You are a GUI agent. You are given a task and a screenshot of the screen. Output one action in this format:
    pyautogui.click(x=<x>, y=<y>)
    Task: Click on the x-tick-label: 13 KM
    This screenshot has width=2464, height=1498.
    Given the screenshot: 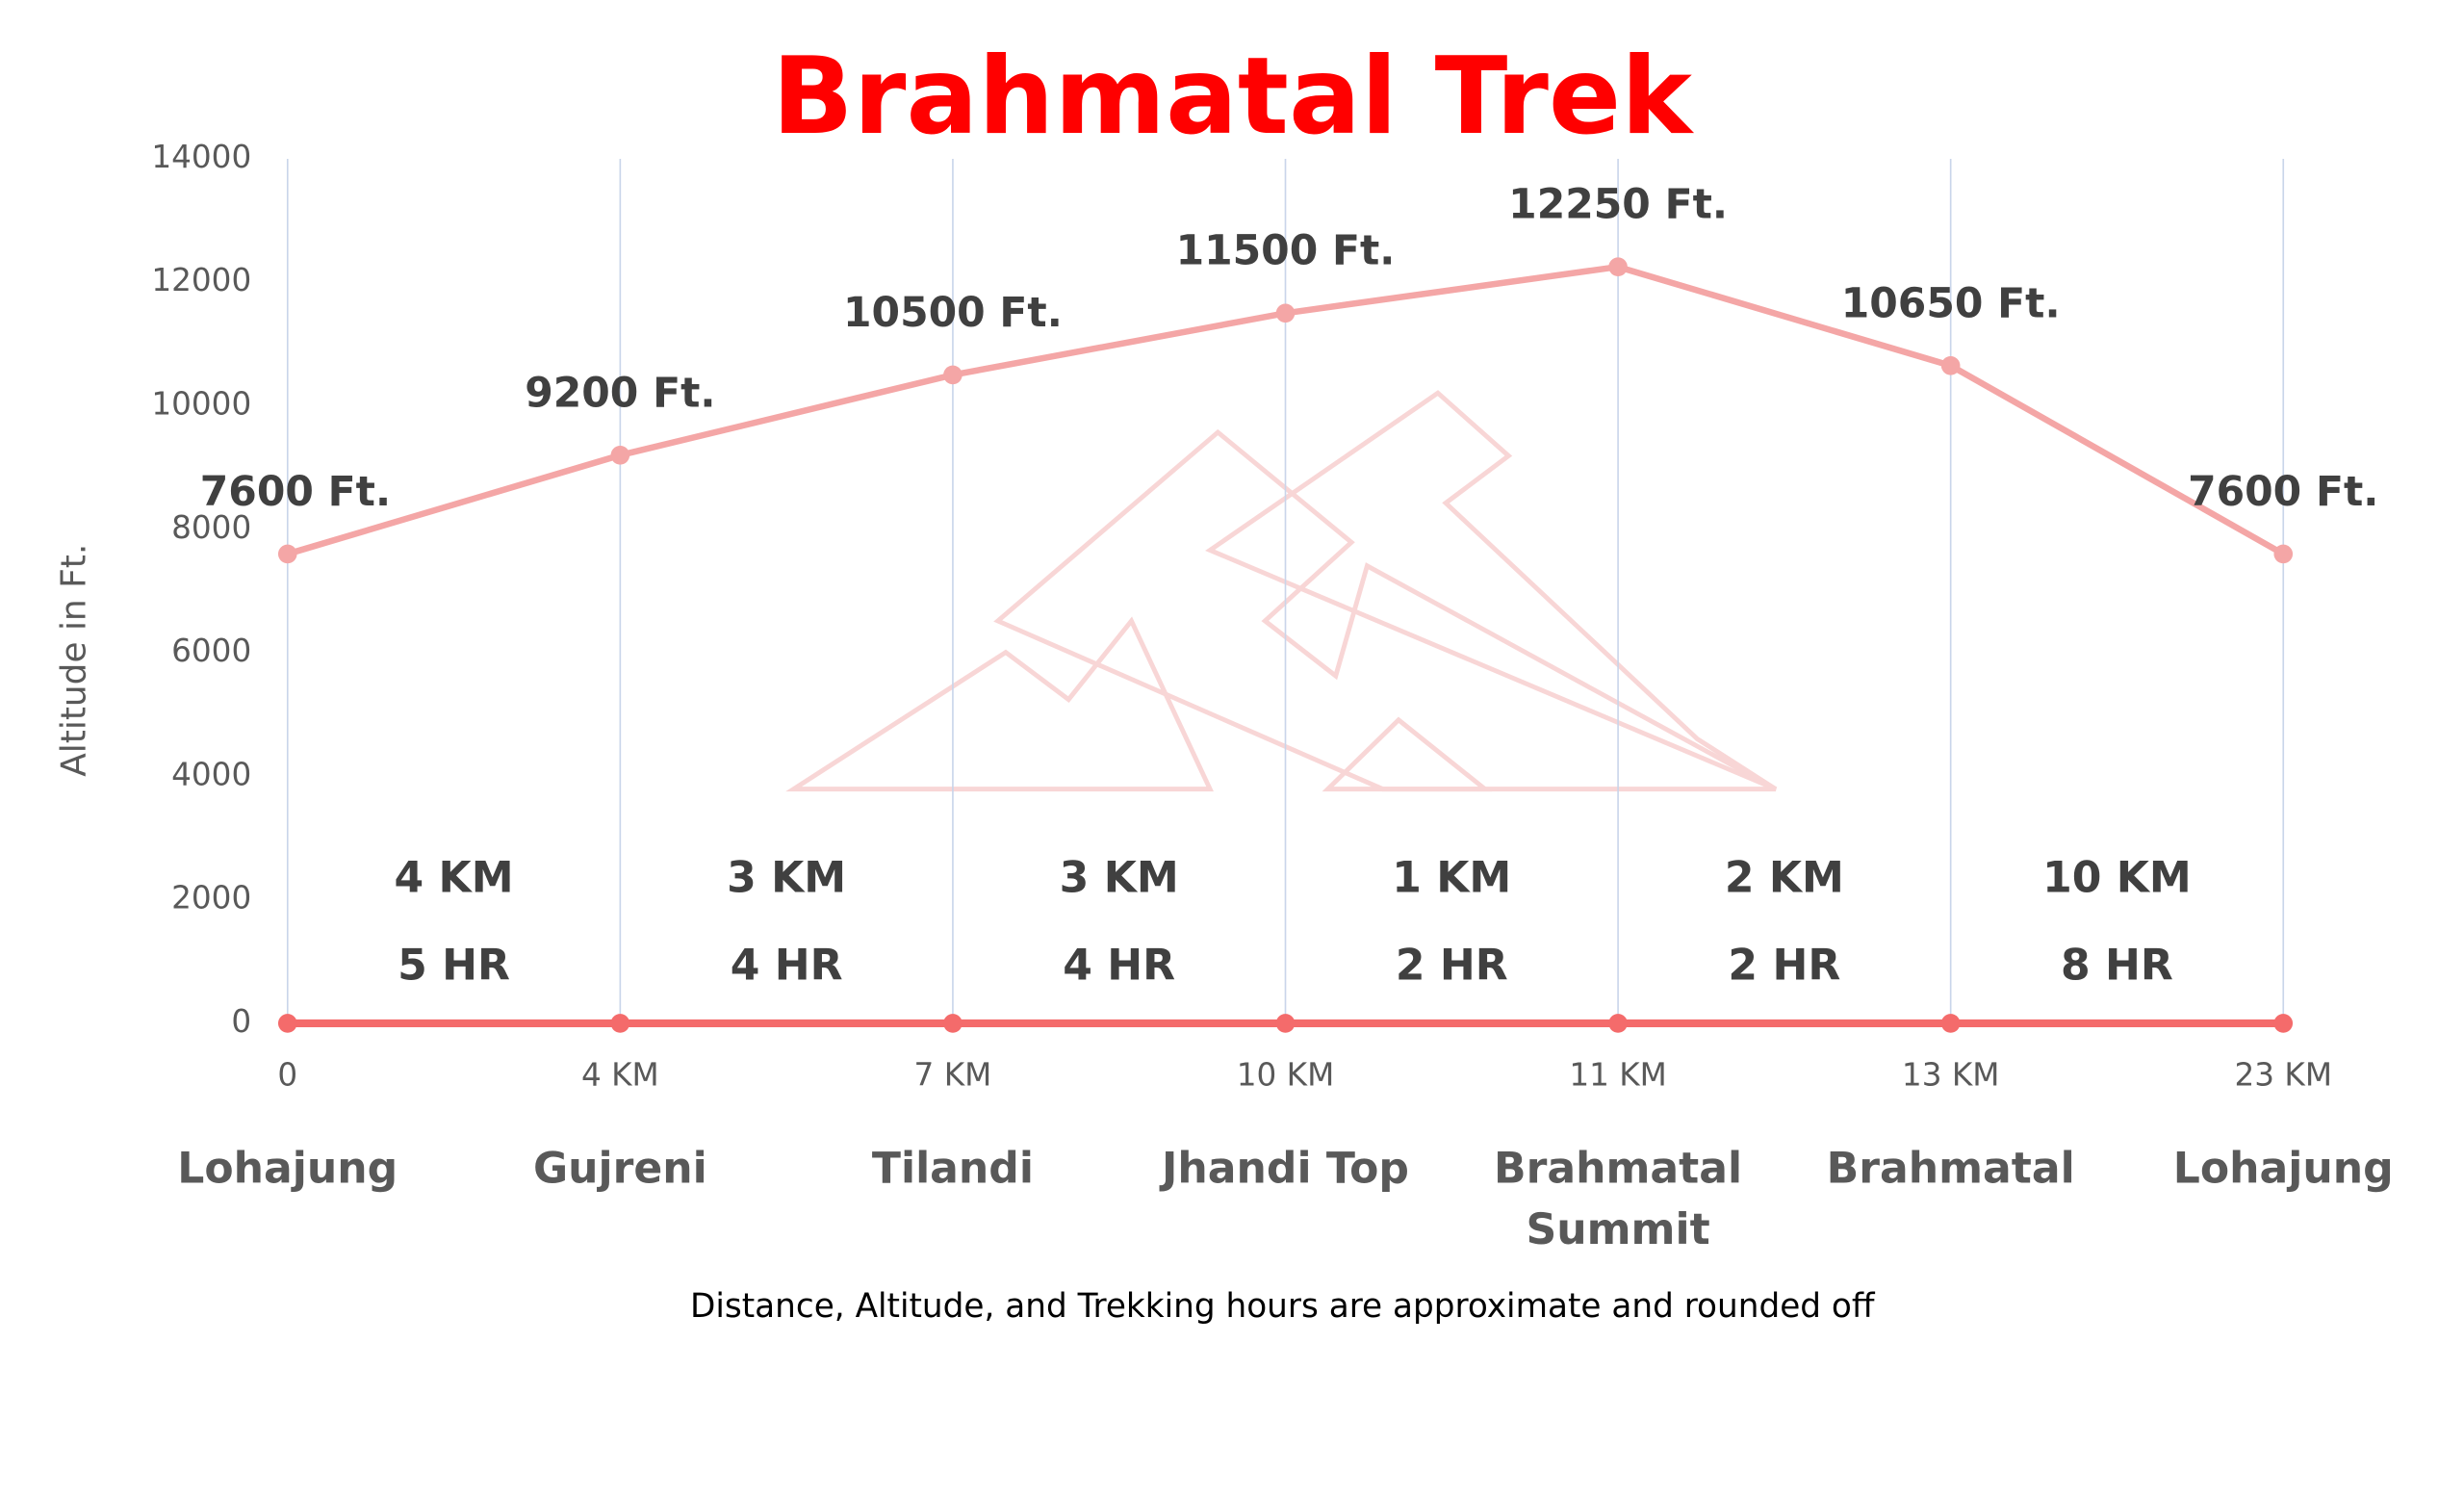 What is the action you would take?
    pyautogui.click(x=1950, y=1074)
    